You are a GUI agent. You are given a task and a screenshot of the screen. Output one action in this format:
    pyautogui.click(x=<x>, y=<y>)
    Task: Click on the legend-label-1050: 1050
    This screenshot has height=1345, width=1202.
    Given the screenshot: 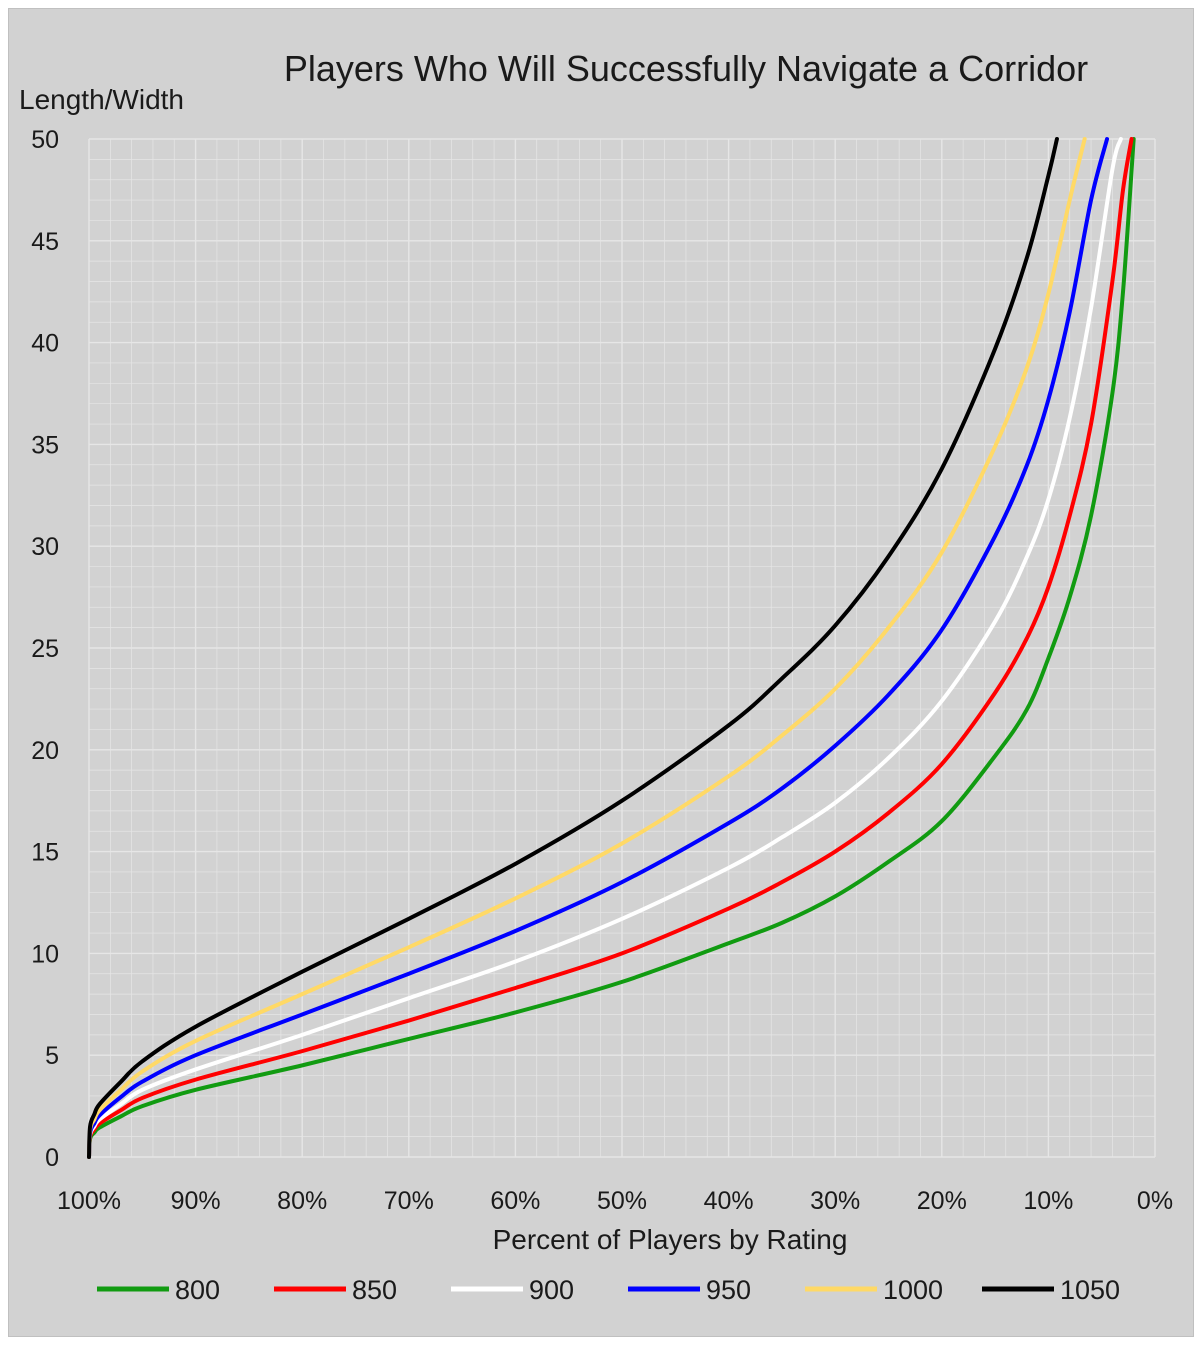 What is the action you would take?
    pyautogui.click(x=1090, y=1290)
    